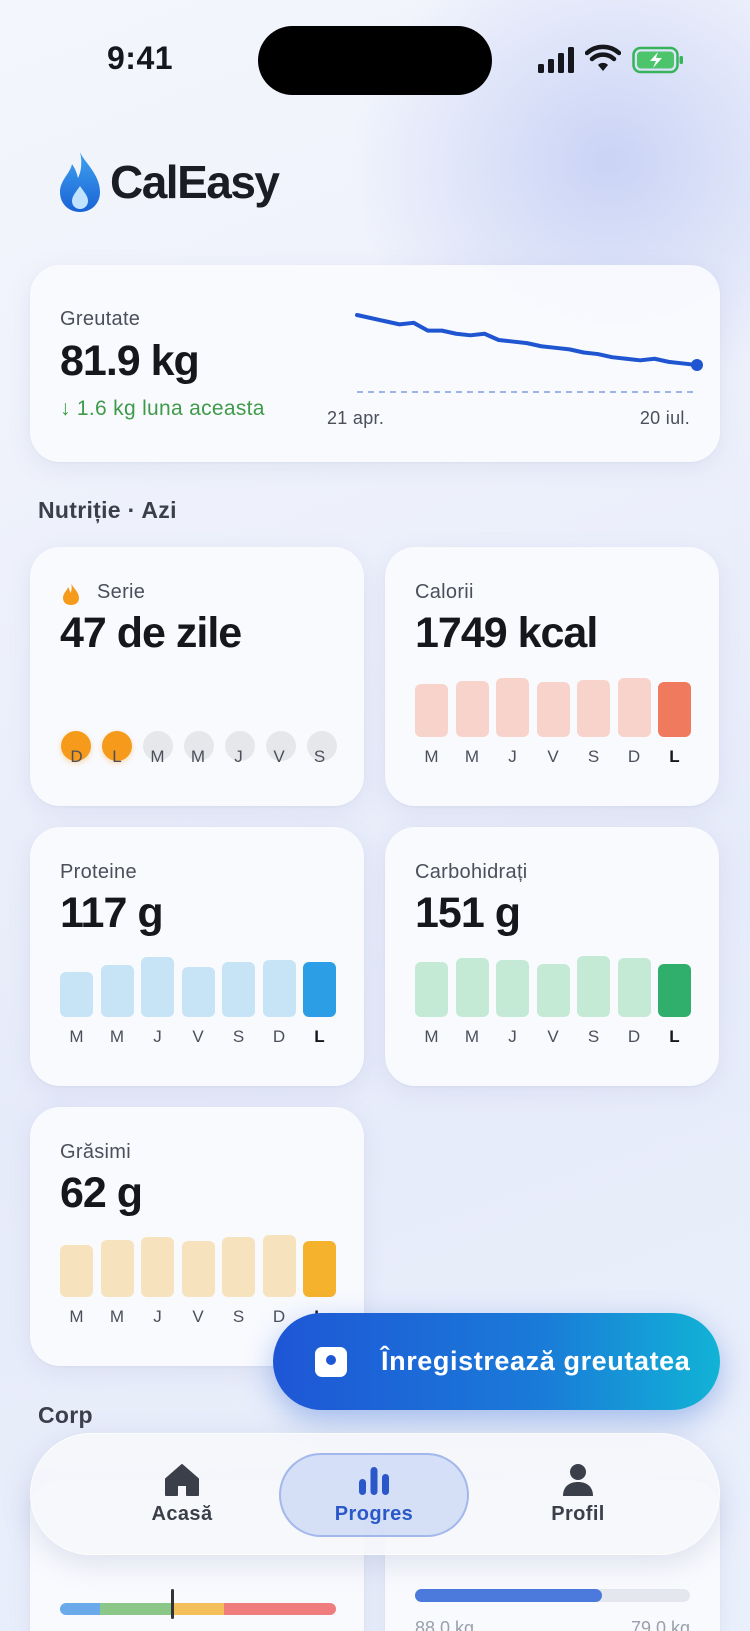 This screenshot has width=750, height=1631. I want to click on bmi-scale, so click(198, 1609).